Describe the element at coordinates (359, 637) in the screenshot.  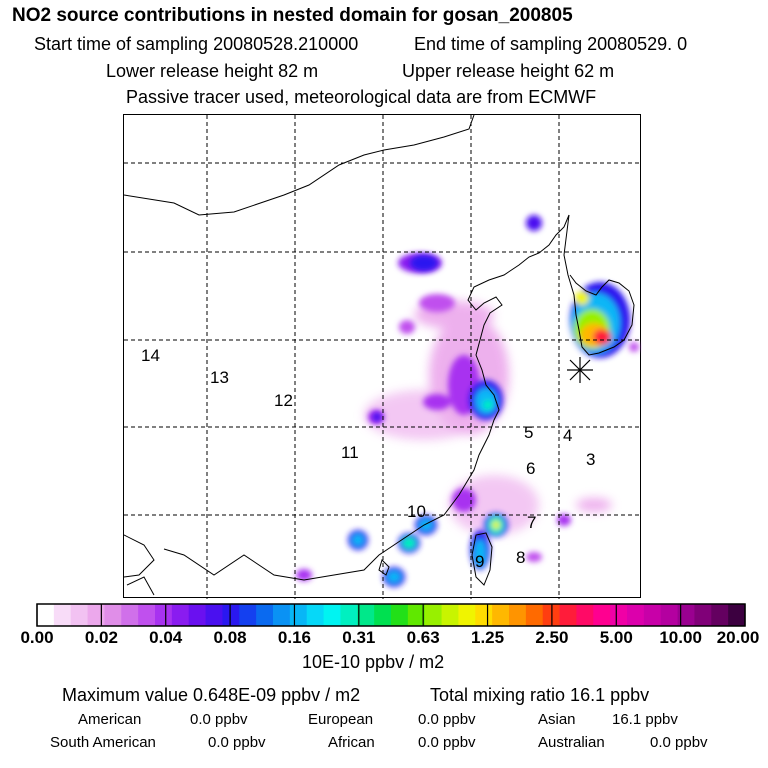
I see `colorbar-tick-label: 0.31` at that location.